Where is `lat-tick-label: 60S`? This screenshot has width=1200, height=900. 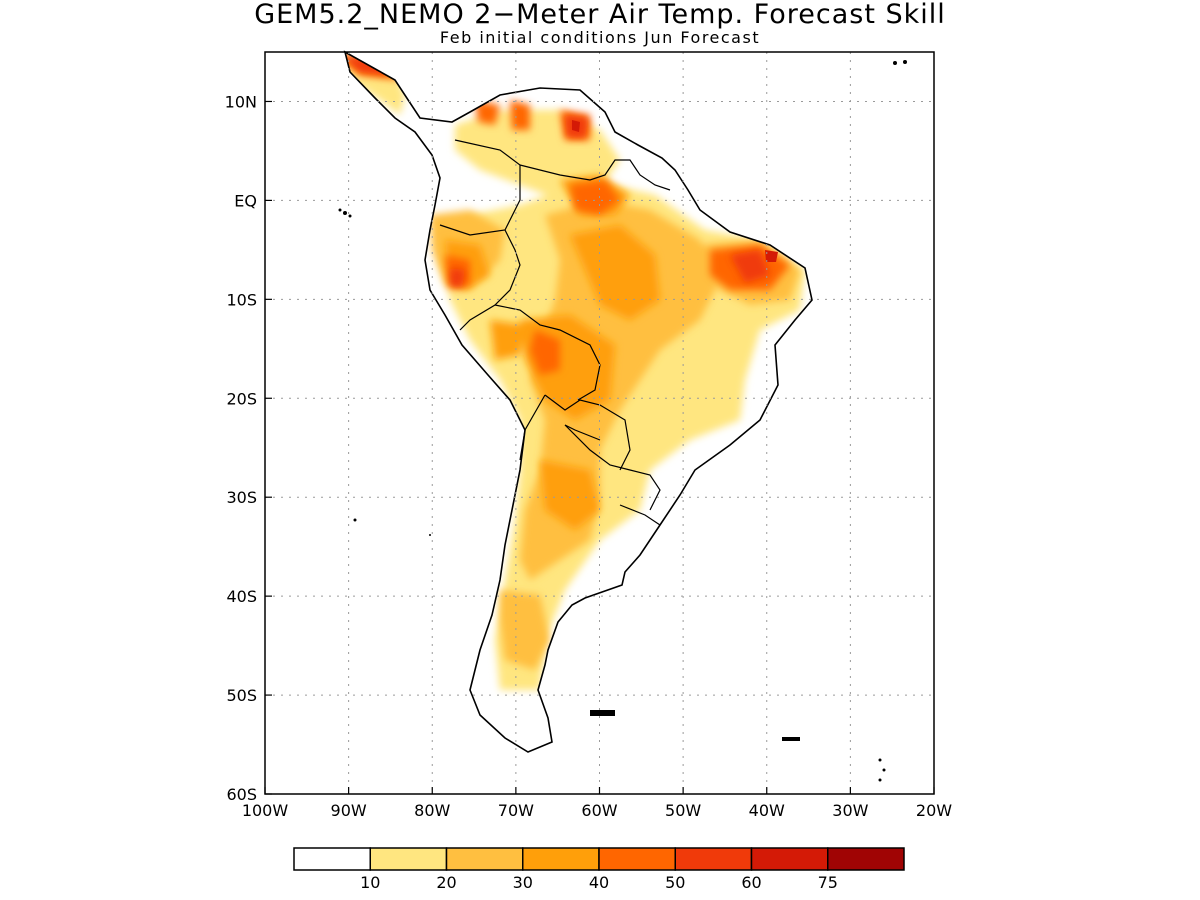
lat-tick-label: 60S is located at coordinates (241, 794).